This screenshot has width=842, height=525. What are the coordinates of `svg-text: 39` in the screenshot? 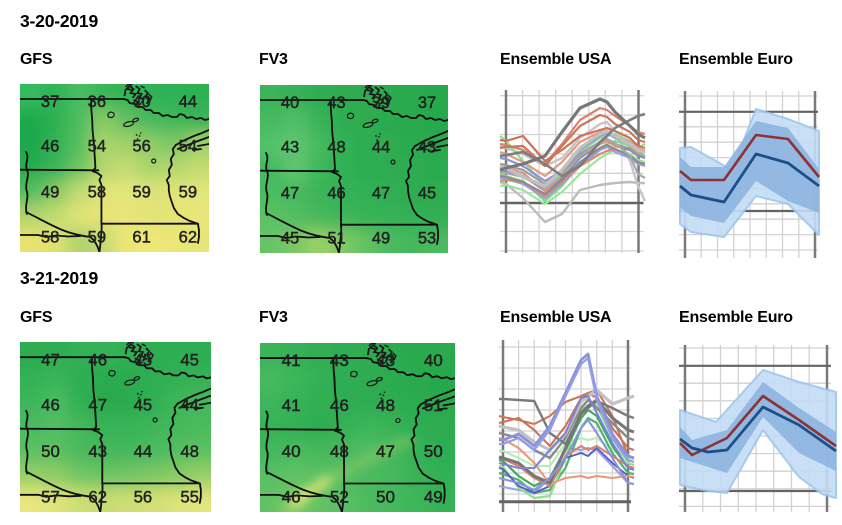 It's located at (381, 103).